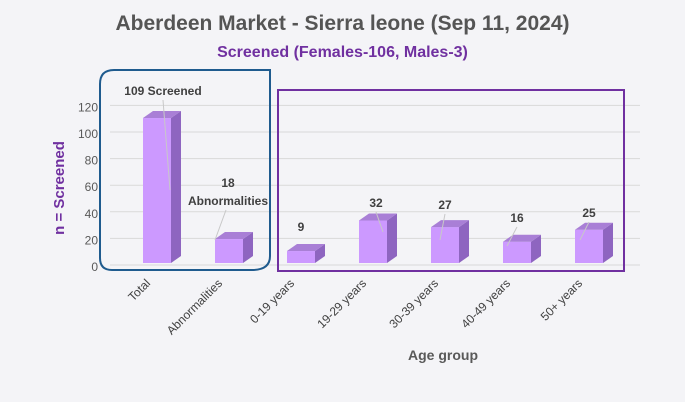 The height and width of the screenshot is (402, 685). I want to click on category-label: 50+ years, so click(561, 299).